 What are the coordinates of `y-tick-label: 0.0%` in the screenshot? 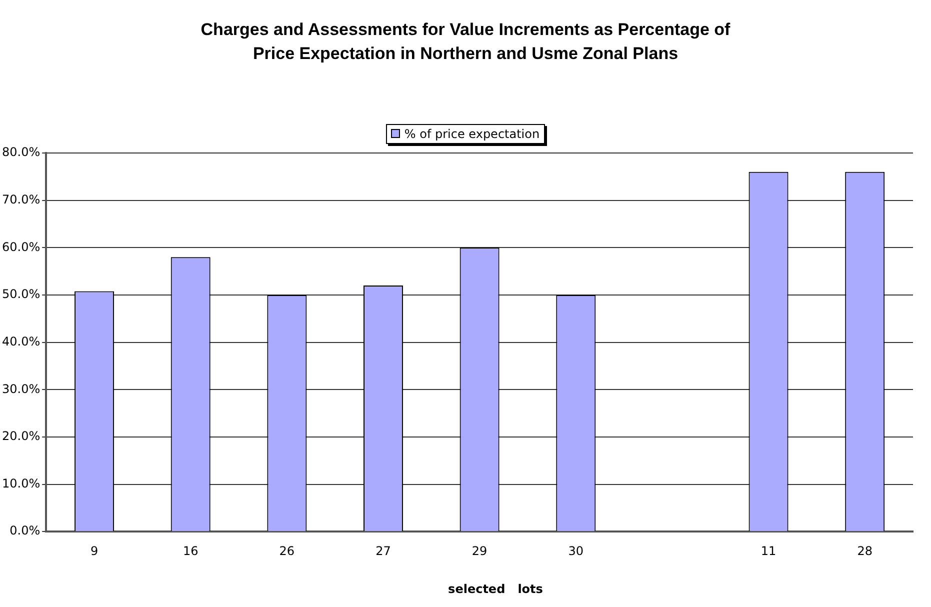 It's located at (25, 531).